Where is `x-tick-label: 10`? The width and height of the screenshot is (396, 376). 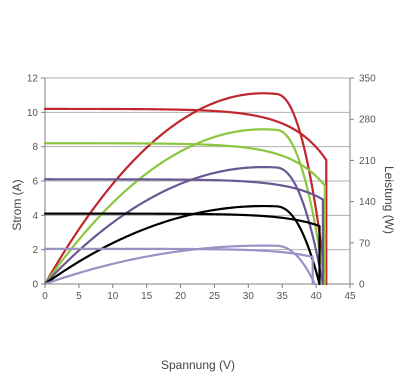
x-tick-label: 10 is located at coordinates (113, 296).